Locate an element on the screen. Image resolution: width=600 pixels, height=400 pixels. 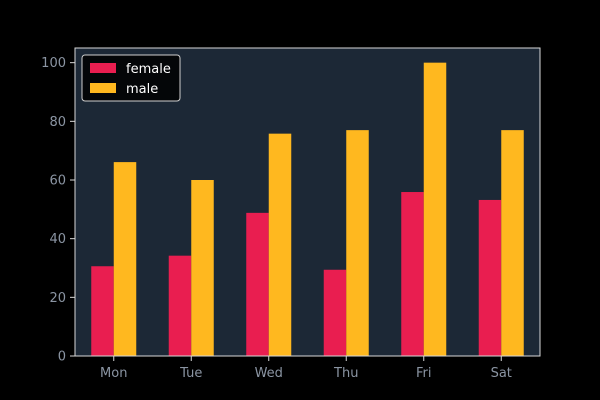
bar-female-wed is located at coordinates (257, 284).